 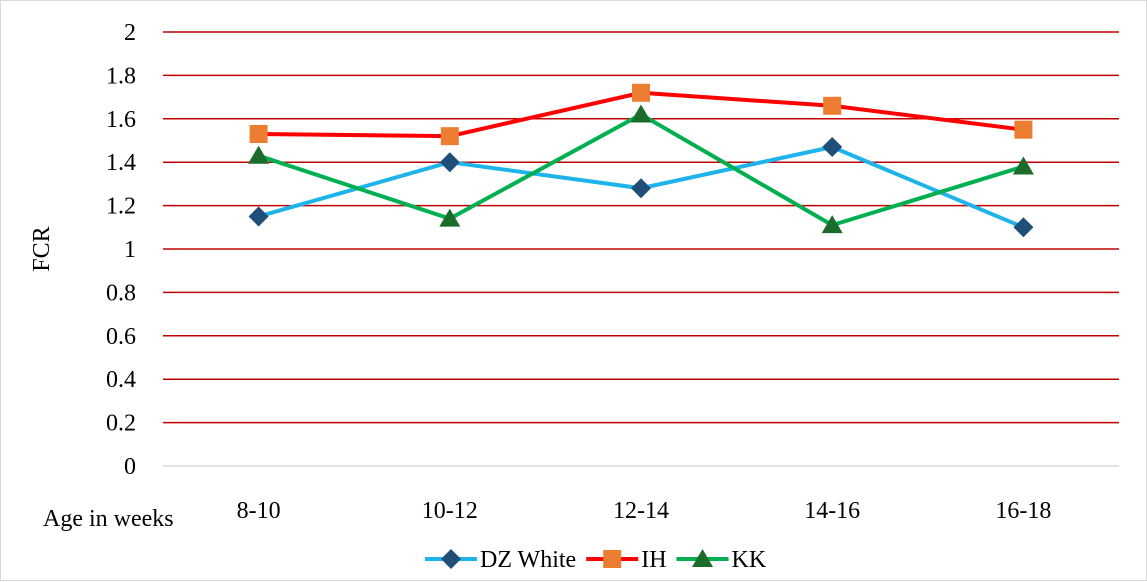 I want to click on x-tick-label: 12-14, so click(x=641, y=511).